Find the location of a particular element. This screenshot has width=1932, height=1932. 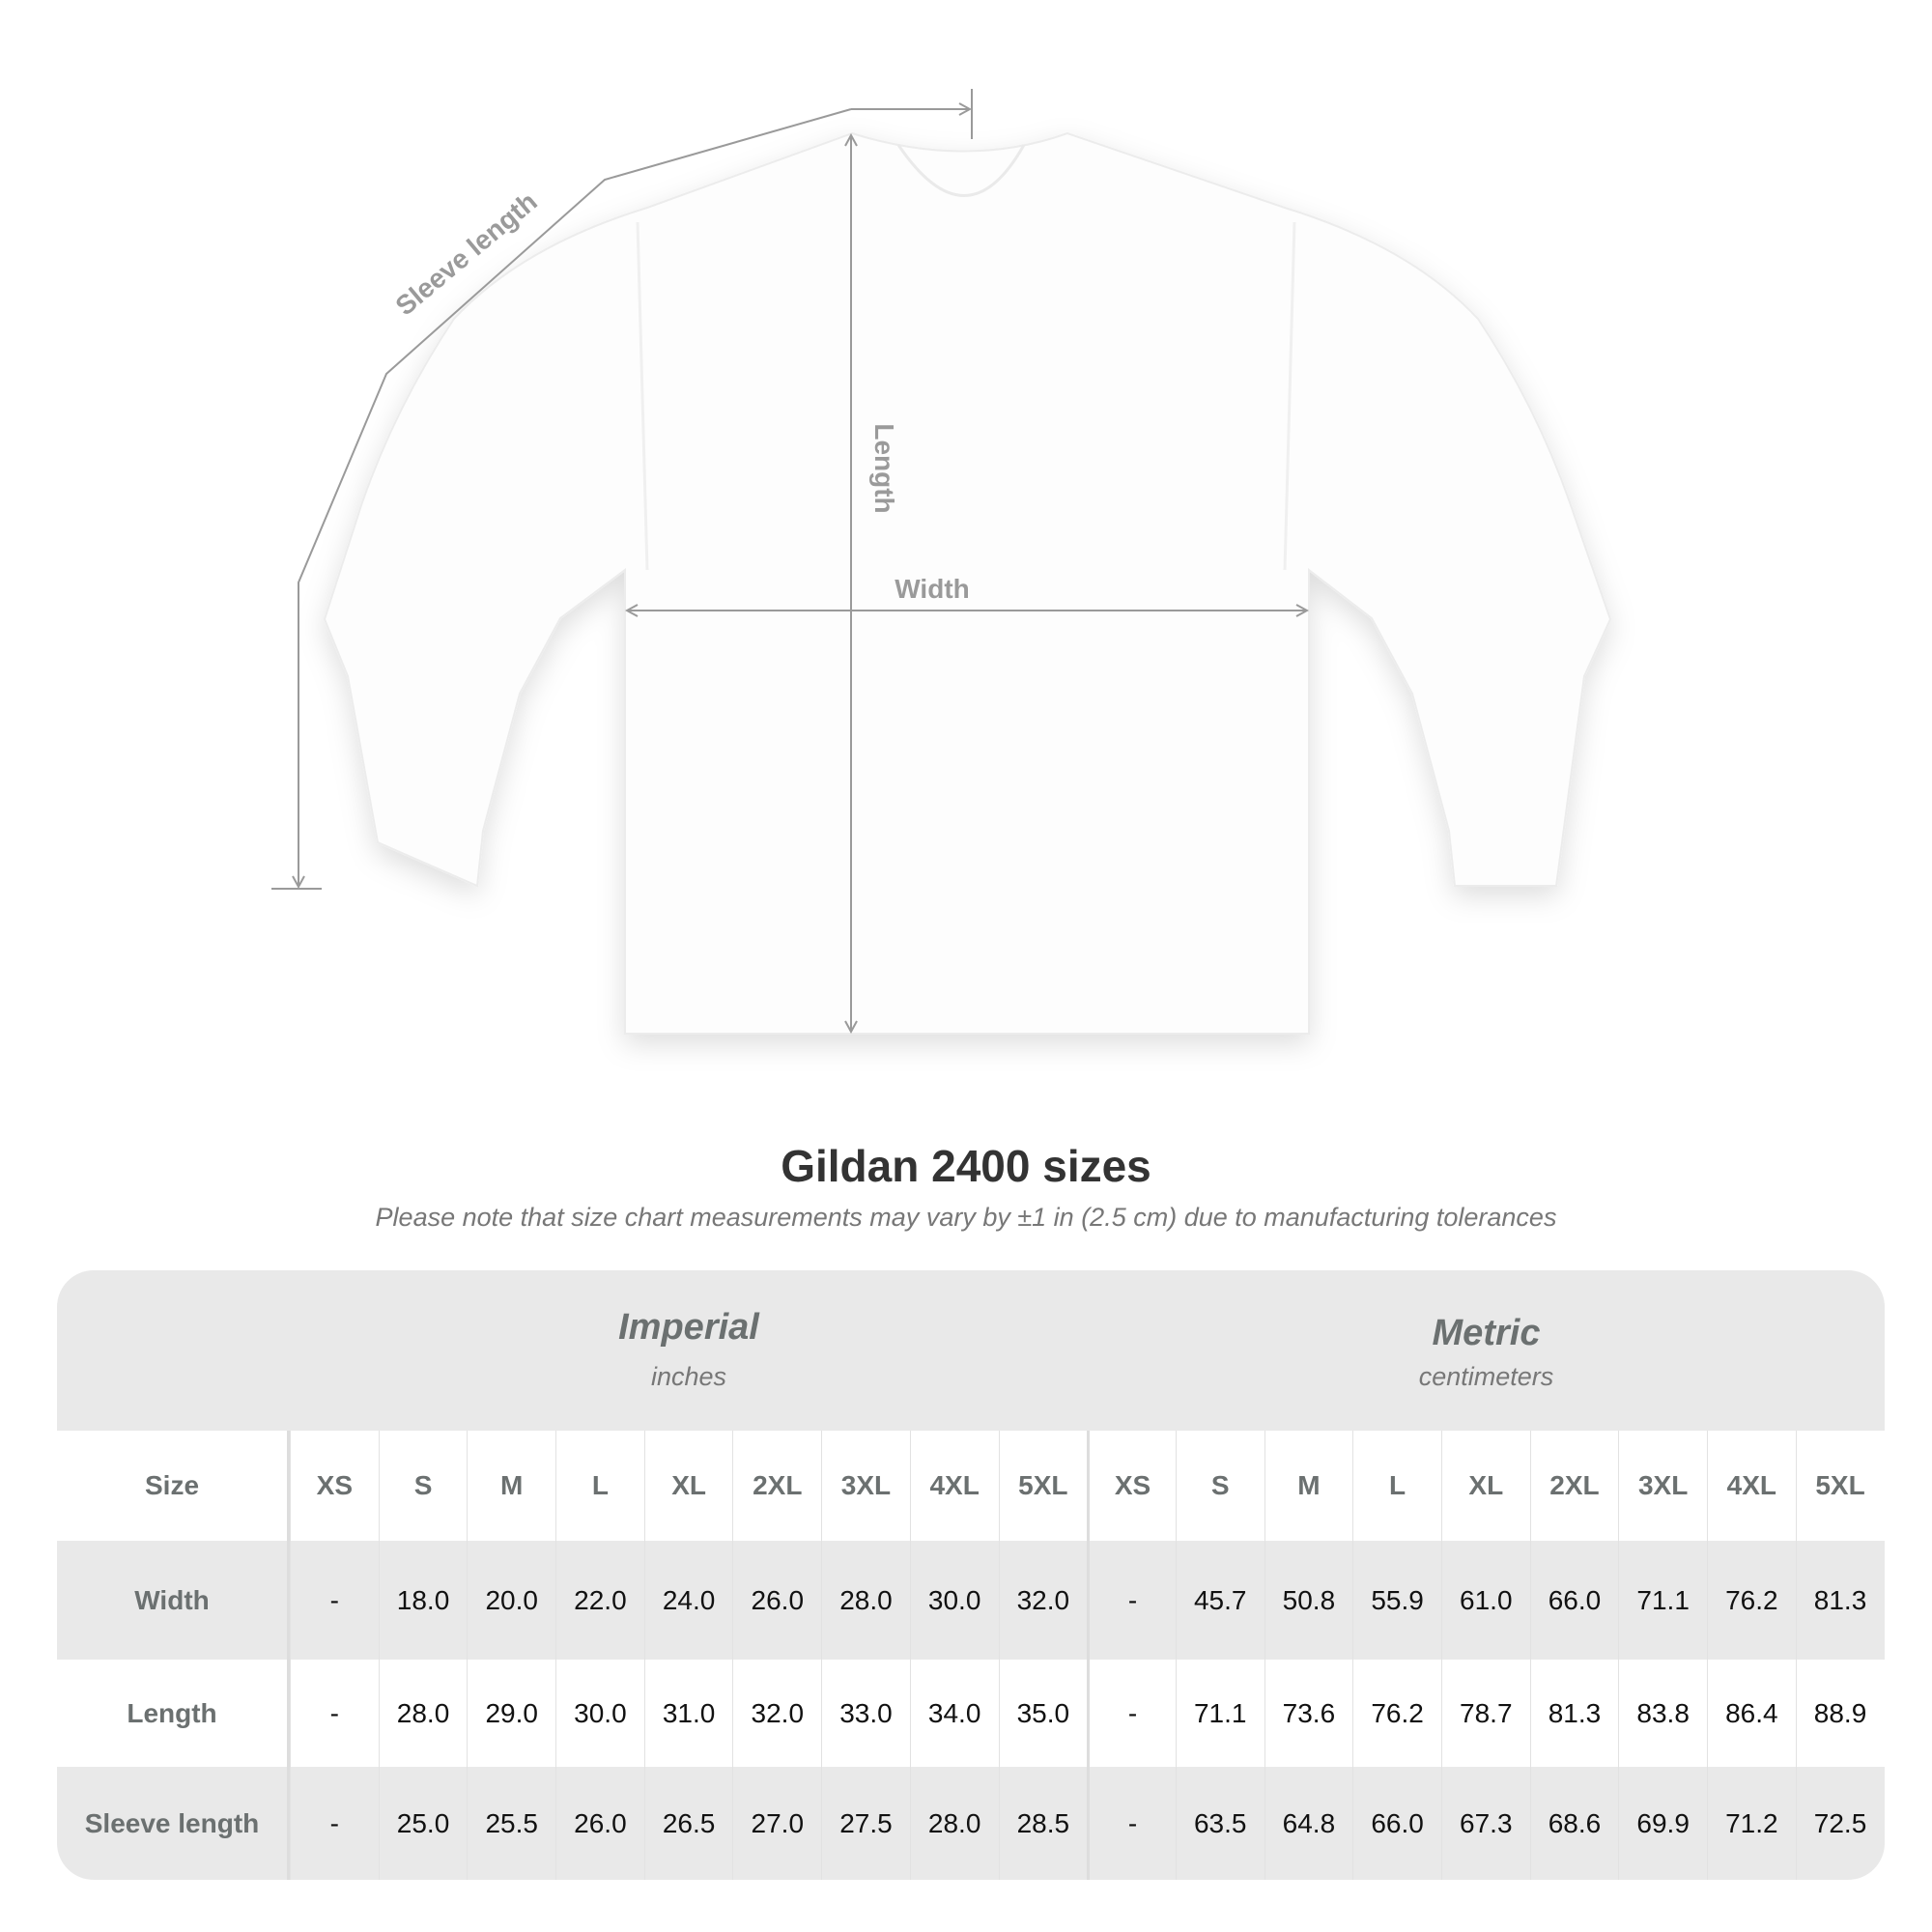

metric-value: 63.5 is located at coordinates (1219, 1823).